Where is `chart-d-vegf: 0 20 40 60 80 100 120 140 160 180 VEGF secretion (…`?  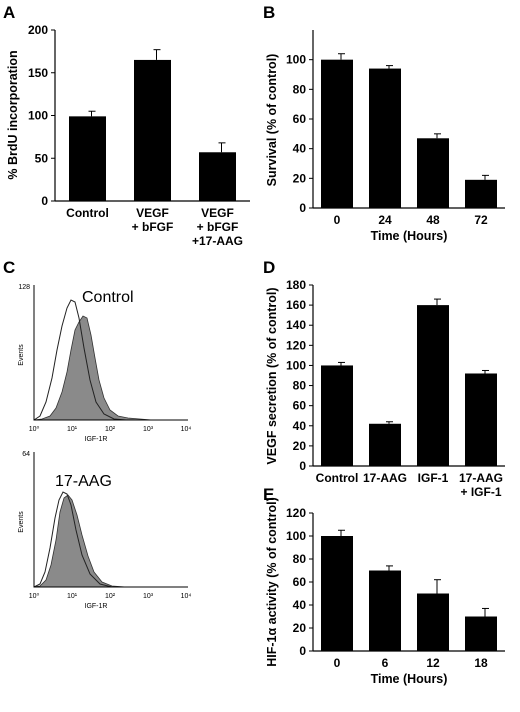 chart-d-vegf: 0 20 40 60 80 100 120 140 160 180 VEGF secretion (… is located at coordinates (385, 388).